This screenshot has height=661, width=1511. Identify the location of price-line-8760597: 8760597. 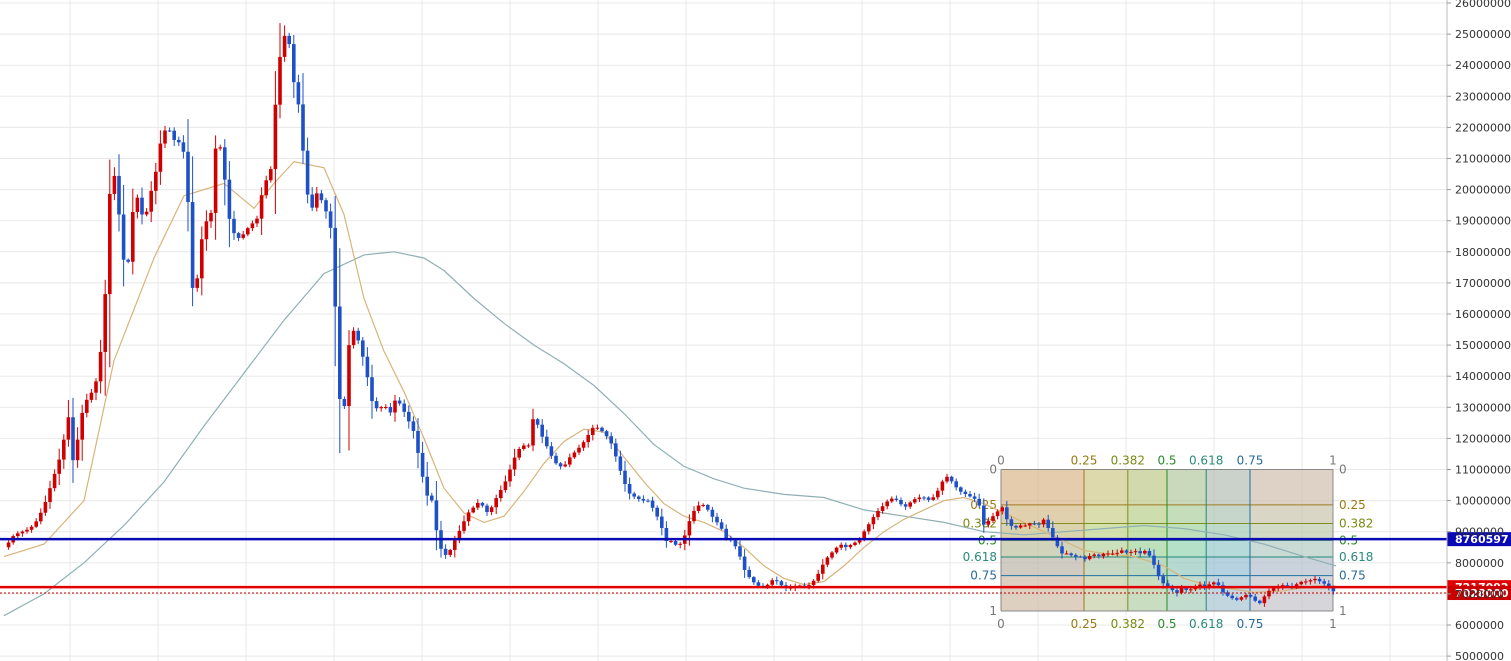
(755, 539).